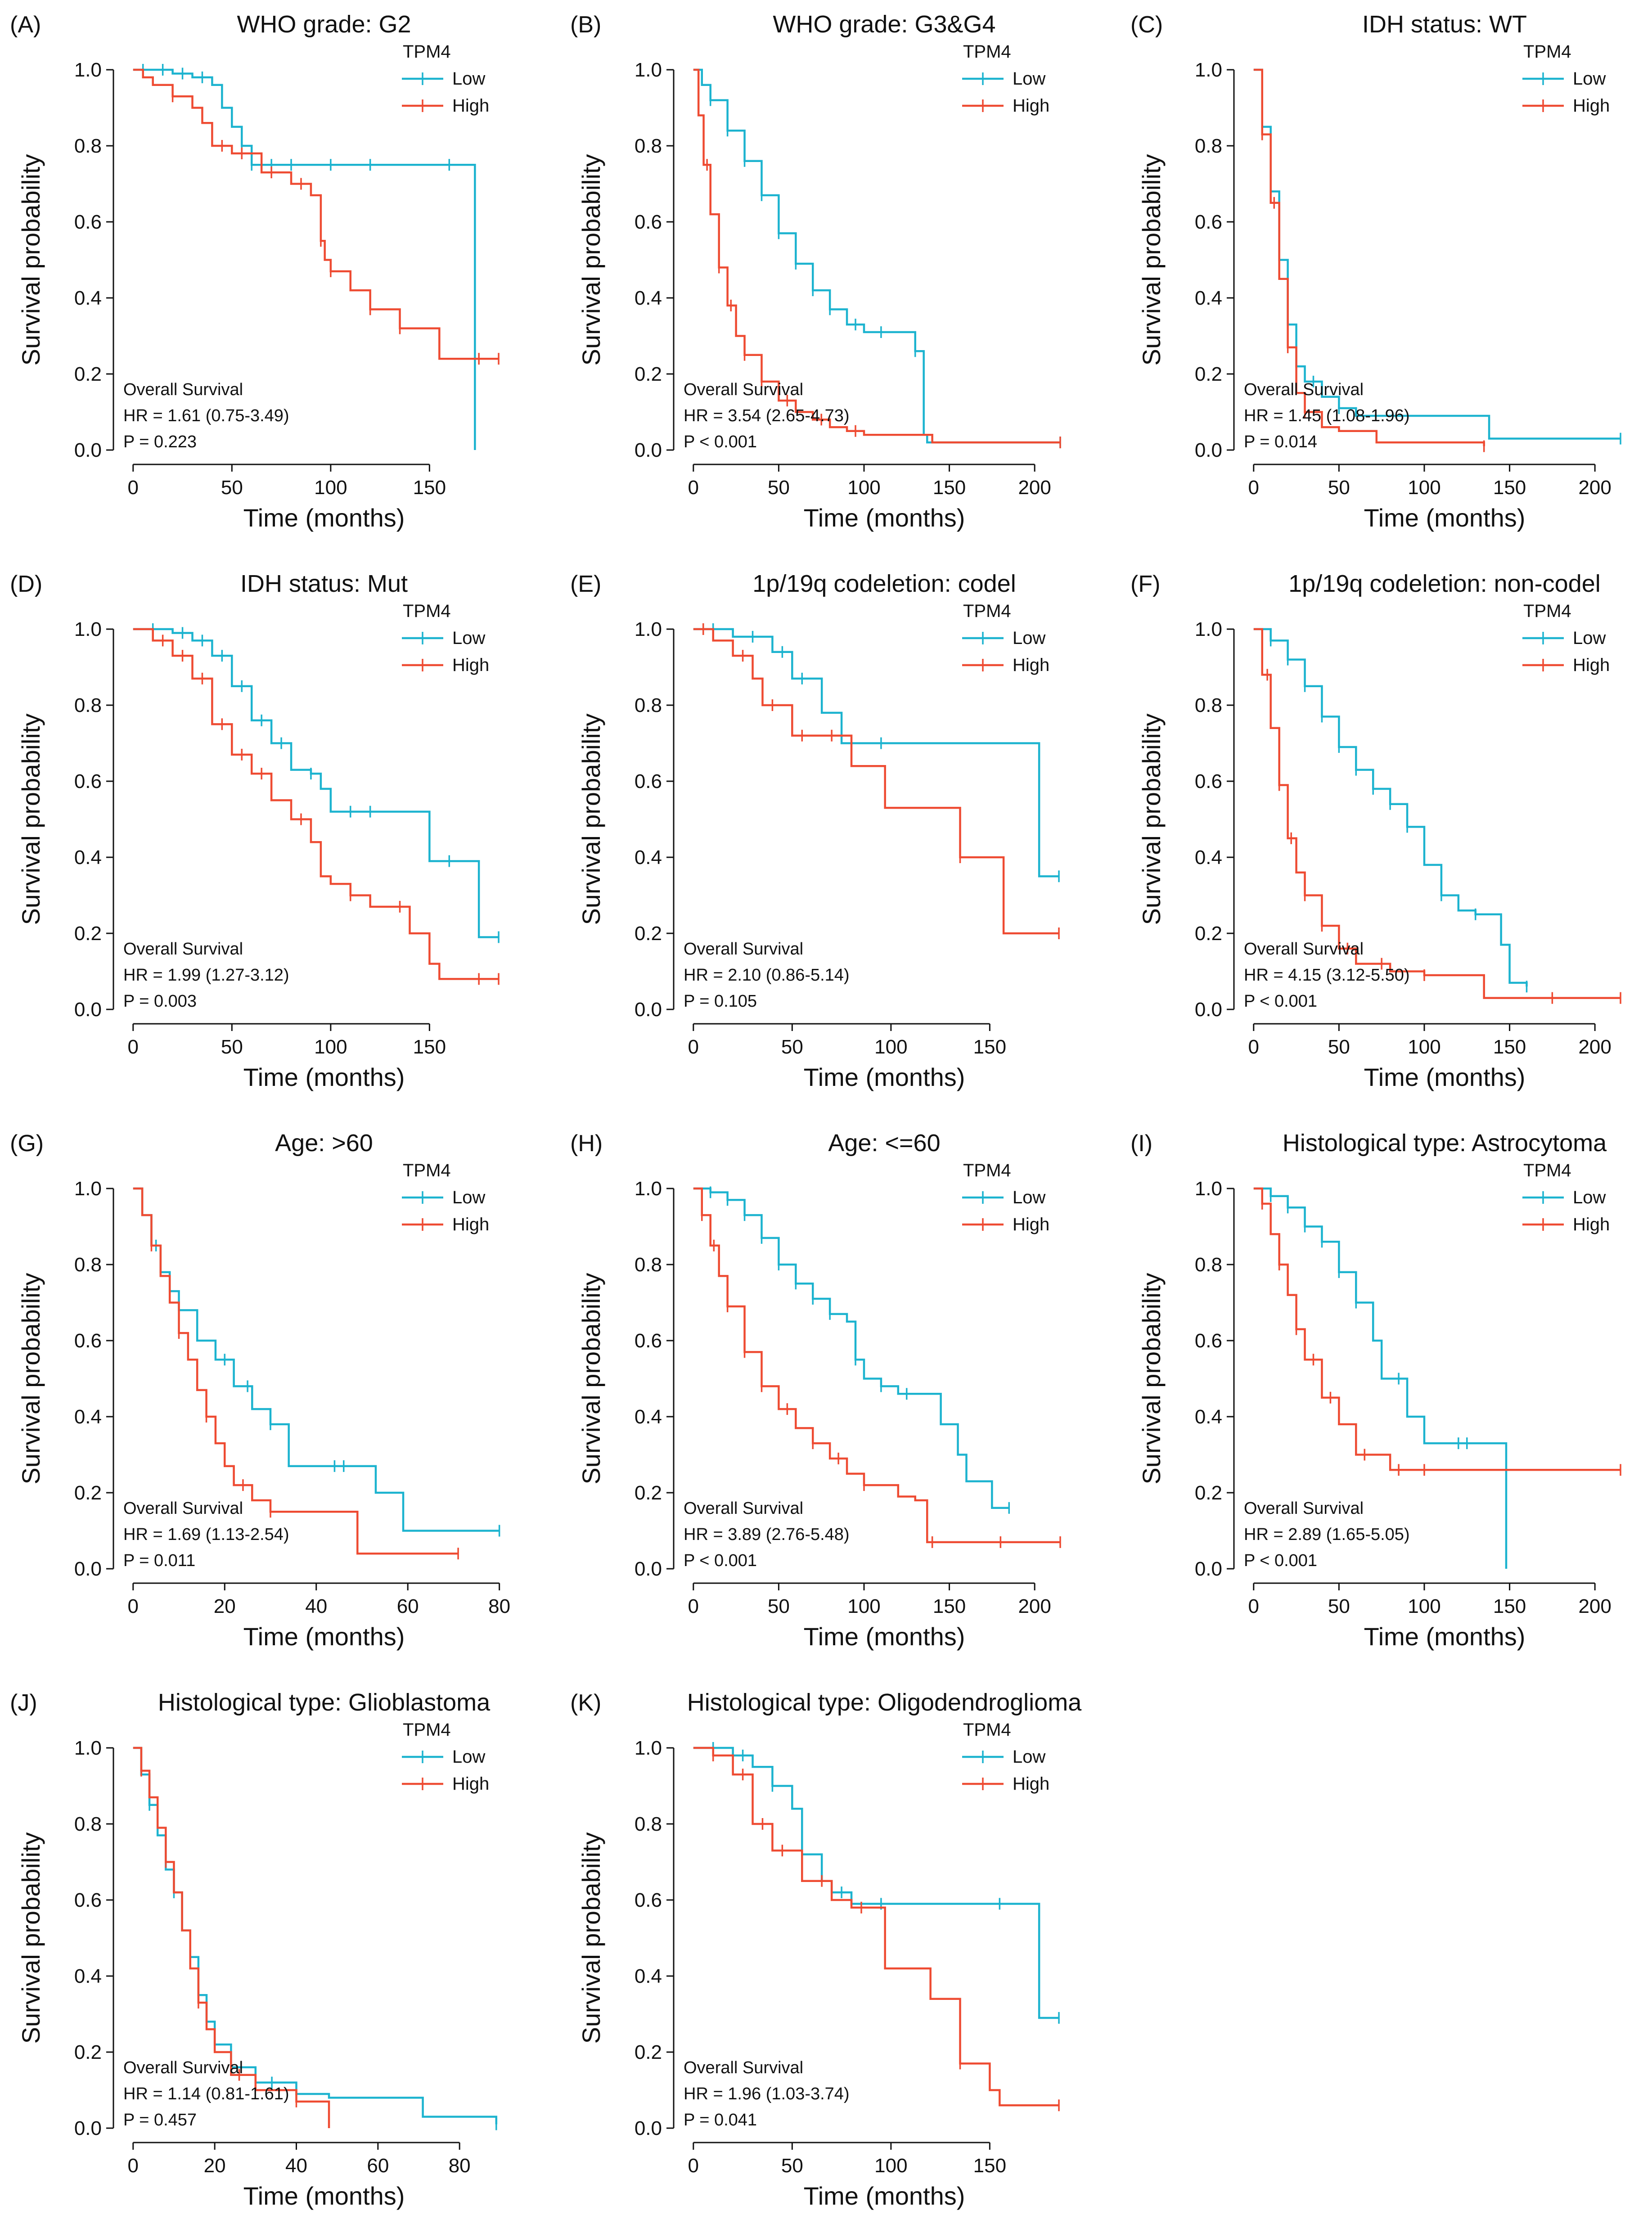 The image size is (1652, 2224). Describe the element at coordinates (586, 1143) in the screenshot. I see `panel-label: (H)` at that location.